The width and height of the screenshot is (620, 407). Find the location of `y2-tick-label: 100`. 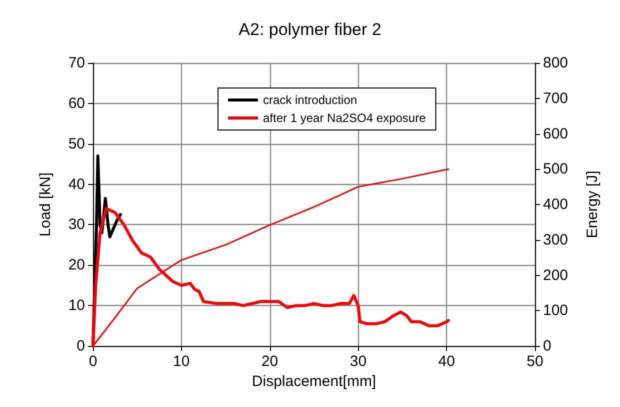

y2-tick-label: 100 is located at coordinates (555, 311).